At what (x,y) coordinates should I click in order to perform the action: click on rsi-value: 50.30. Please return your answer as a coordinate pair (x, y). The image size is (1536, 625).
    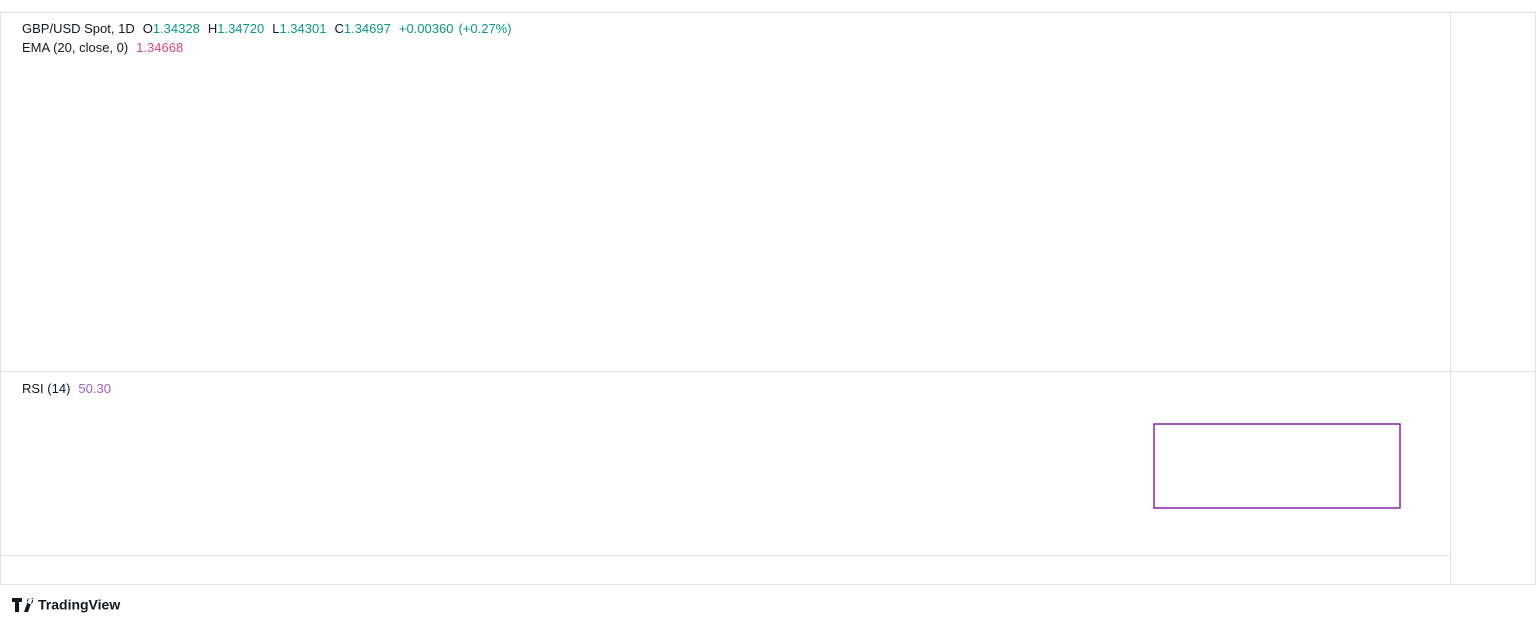
    Looking at the image, I should click on (94, 388).